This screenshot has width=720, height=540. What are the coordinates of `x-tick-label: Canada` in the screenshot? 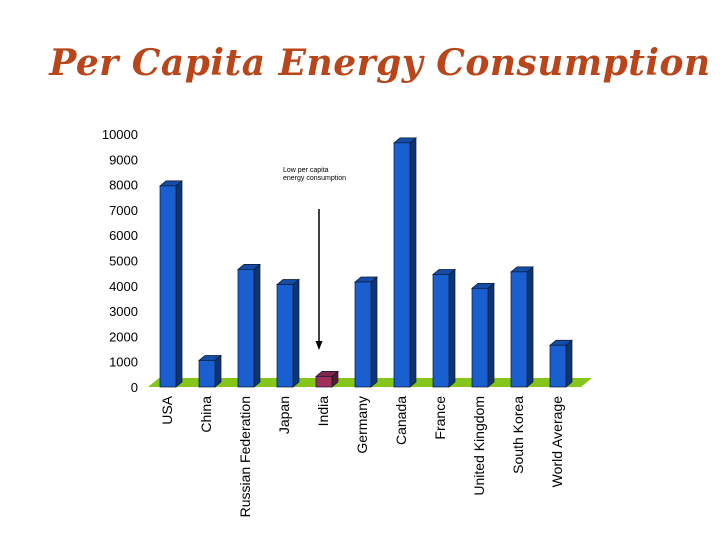 It's located at (401, 420).